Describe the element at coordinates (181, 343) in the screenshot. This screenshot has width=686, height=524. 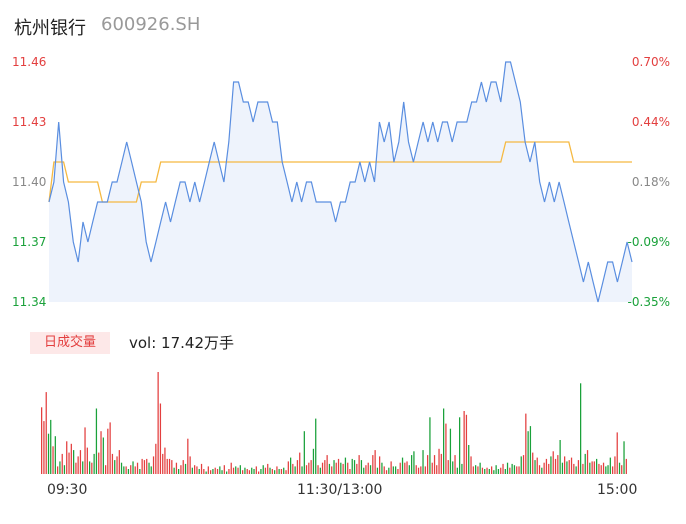
I see `volume-legend-value: vol: 17.42万手` at that location.